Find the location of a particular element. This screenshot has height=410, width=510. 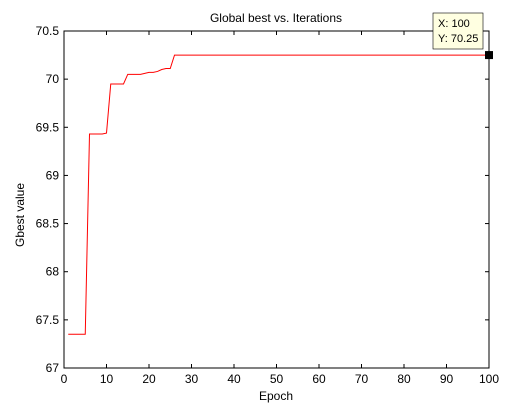

datatip-marker is located at coordinates (489, 55).